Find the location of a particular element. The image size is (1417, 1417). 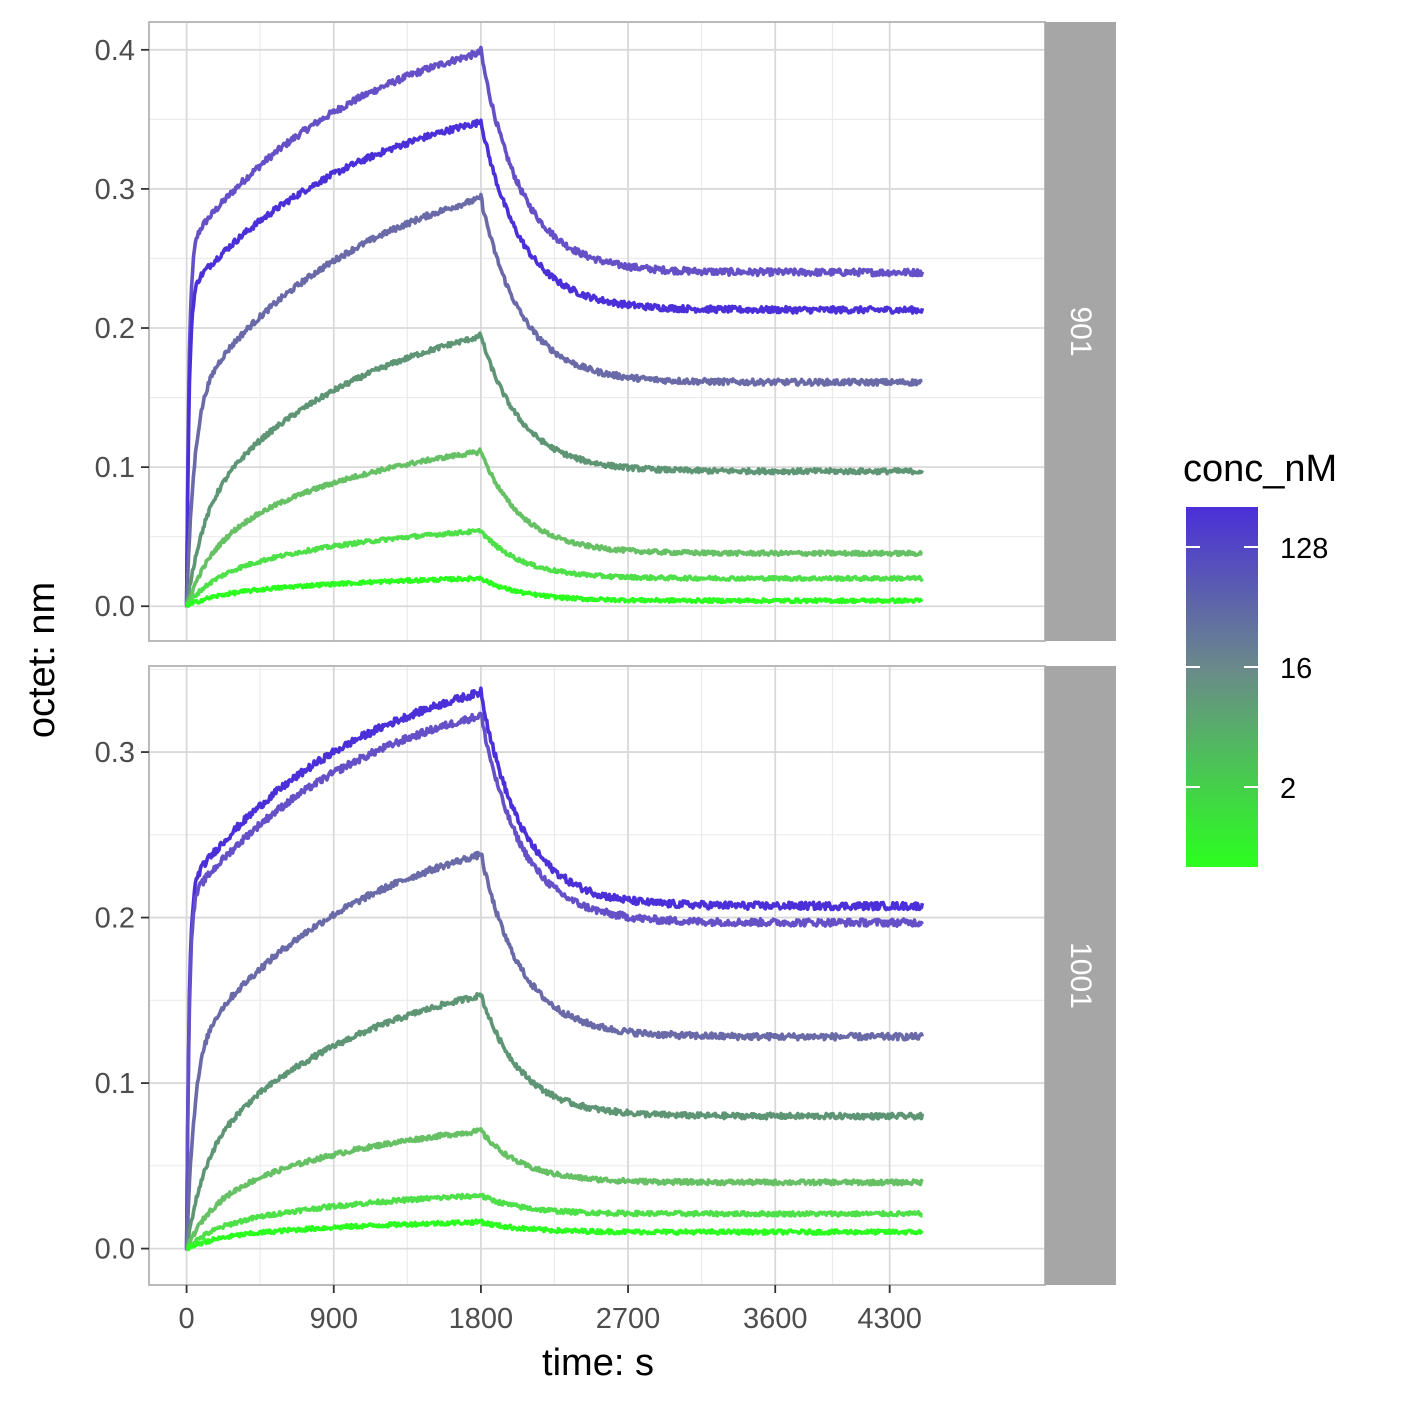

facet-strip-label: 901 is located at coordinates (1080, 331).